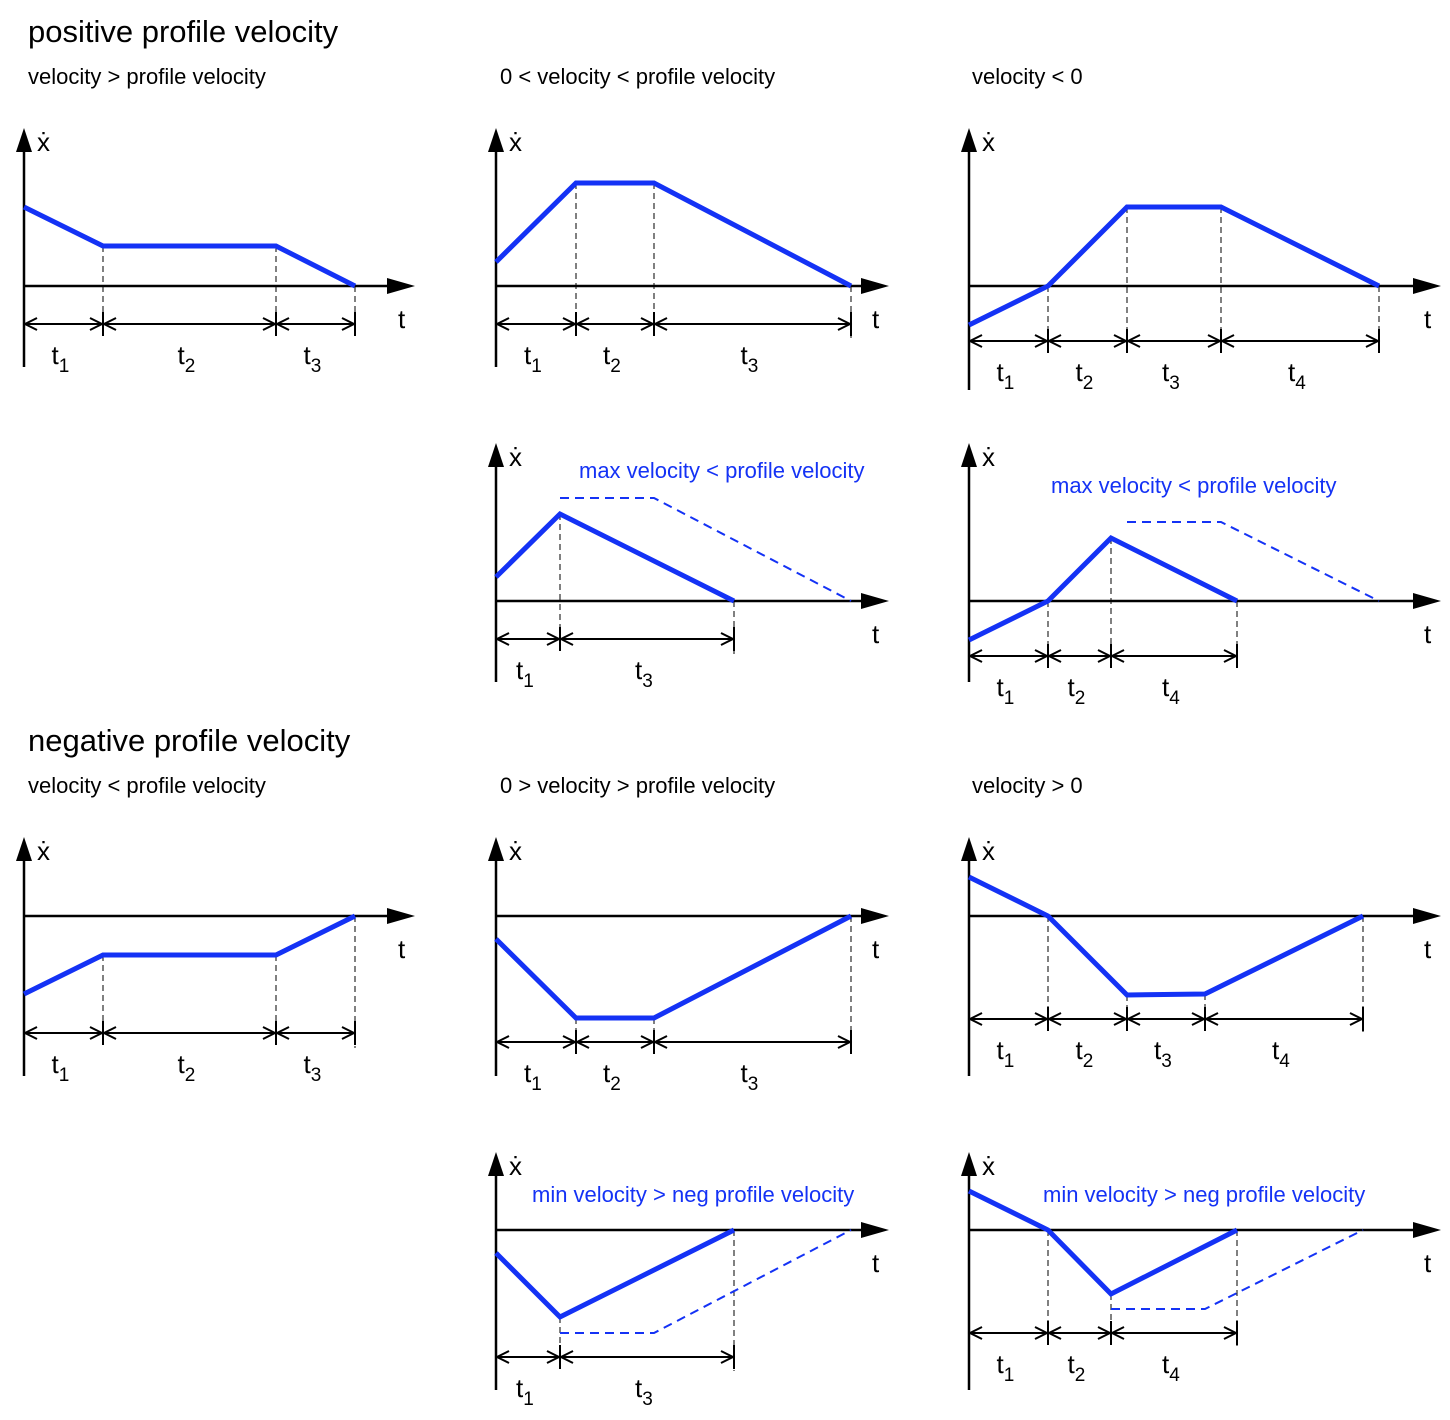 This screenshot has width=1450, height=1420. What do you see at coordinates (1194, 485) in the screenshot?
I see `profile-annotation: max velocity < profile velocity` at bounding box center [1194, 485].